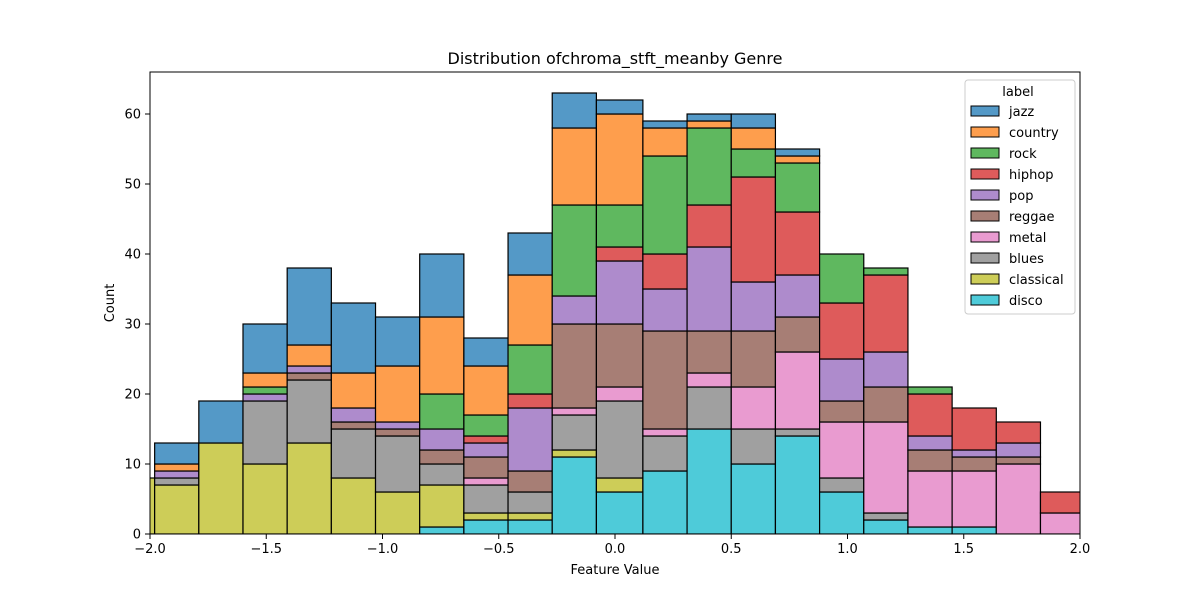  I want to click on legend-label-hiphop: hiphop, so click(1031, 175).